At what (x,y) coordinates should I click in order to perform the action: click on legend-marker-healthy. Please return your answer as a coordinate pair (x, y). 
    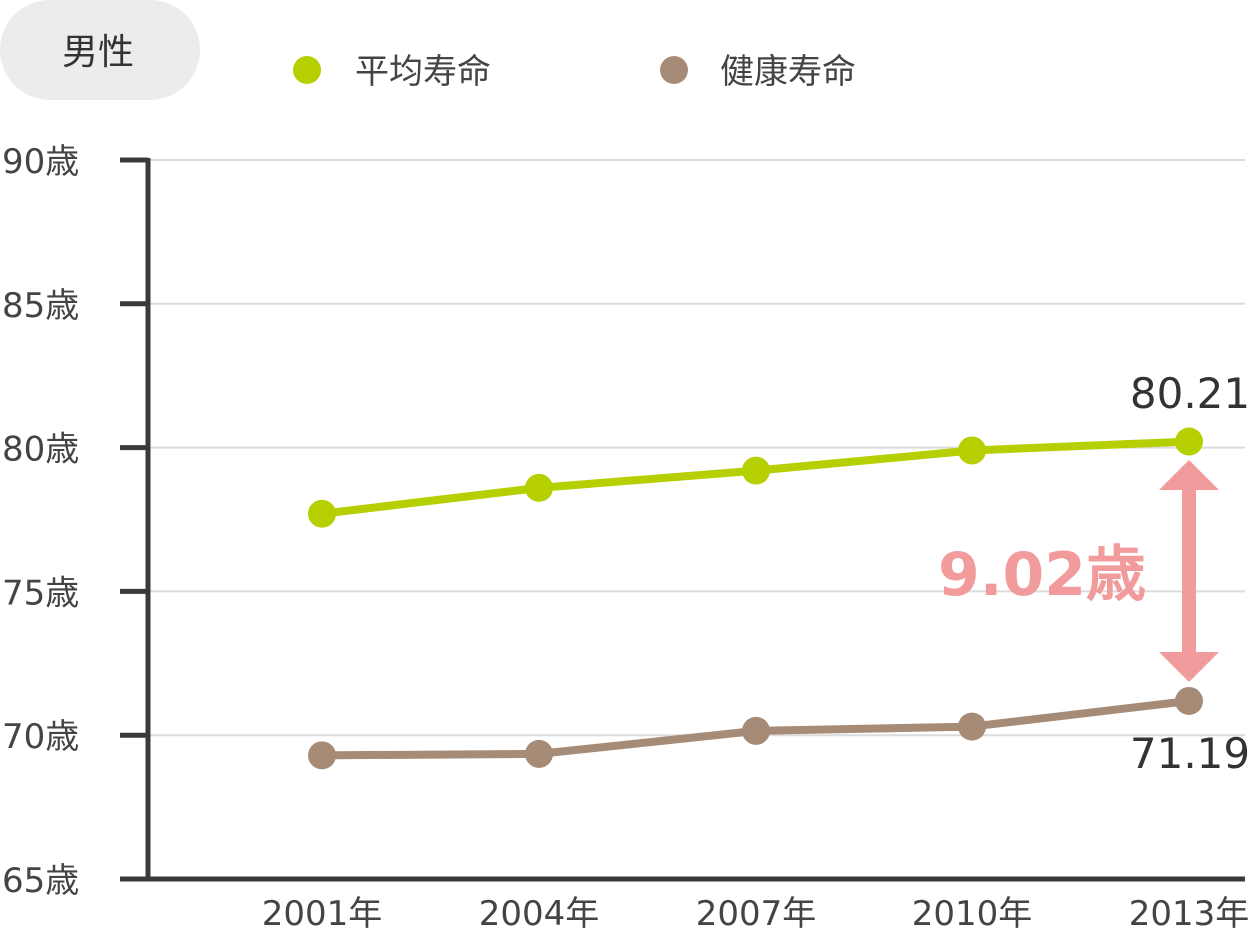
    Looking at the image, I should click on (674, 70).